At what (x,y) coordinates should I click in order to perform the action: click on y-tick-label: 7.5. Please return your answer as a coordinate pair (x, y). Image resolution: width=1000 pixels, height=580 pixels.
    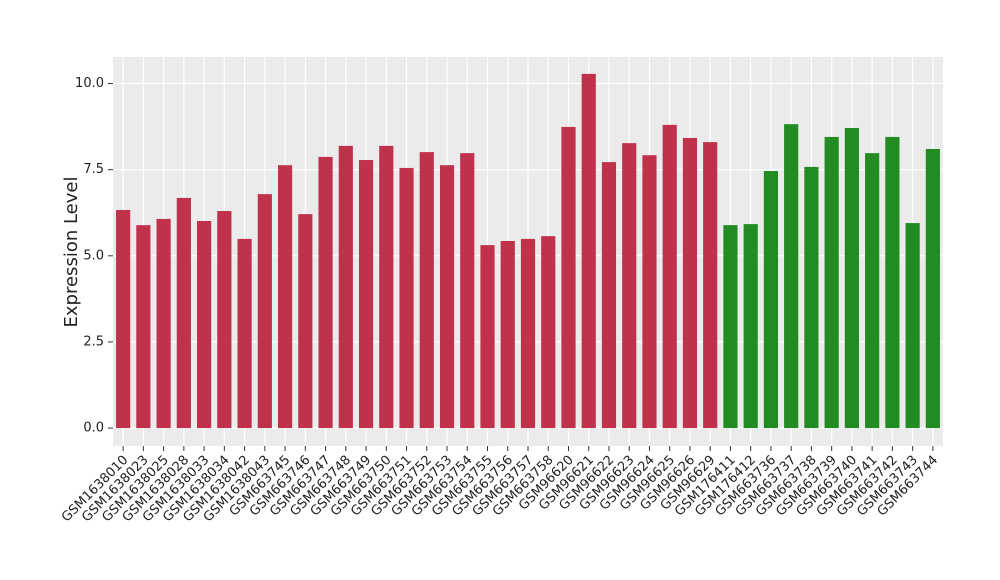
    Looking at the image, I should click on (93, 169).